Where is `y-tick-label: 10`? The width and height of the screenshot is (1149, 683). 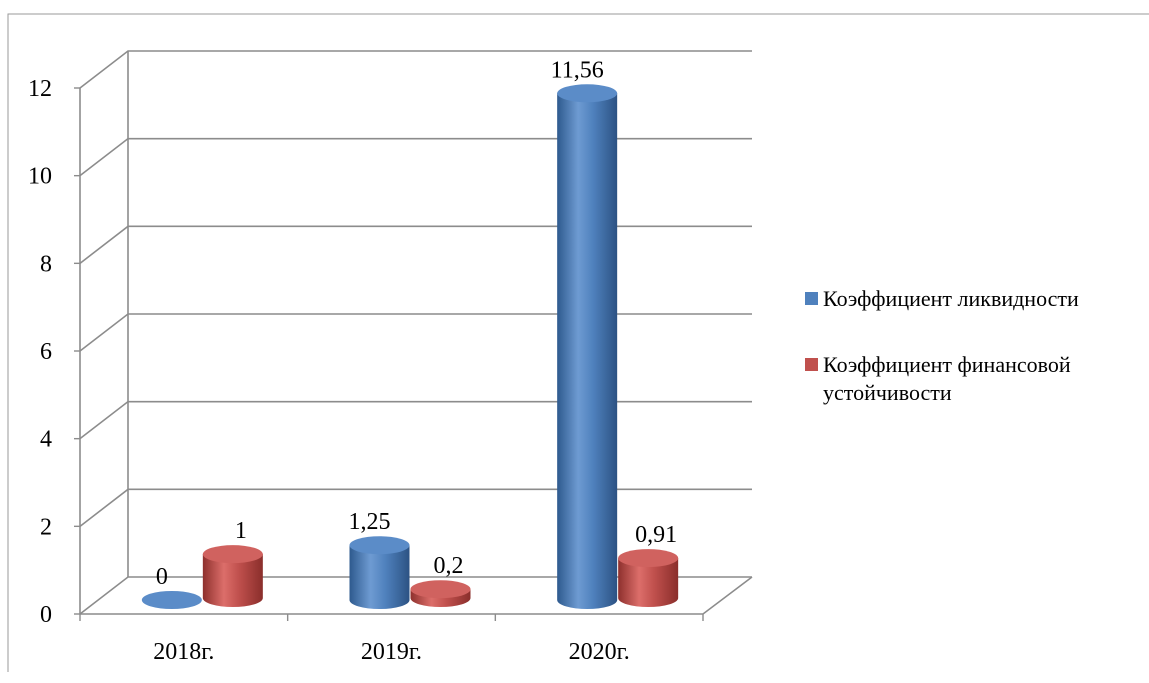 y-tick-label: 10 is located at coordinates (40, 177).